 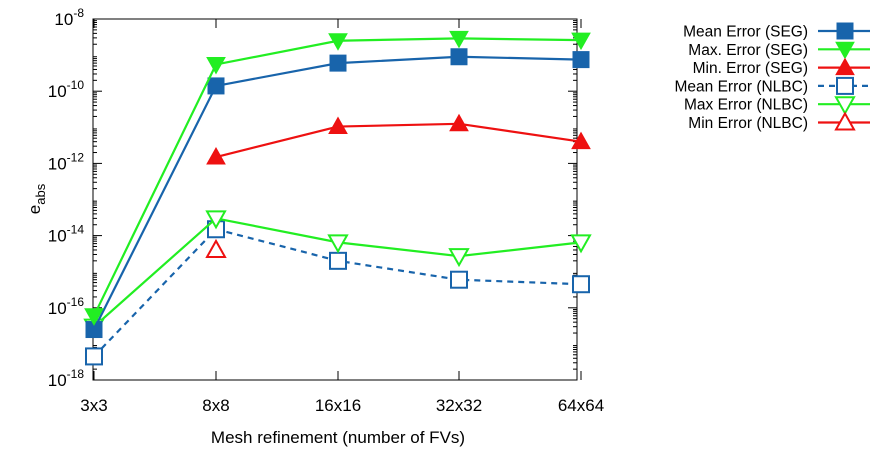 What do you see at coordinates (40, 193) in the screenshot?
I see `y-axis-title-subscript: abs` at bounding box center [40, 193].